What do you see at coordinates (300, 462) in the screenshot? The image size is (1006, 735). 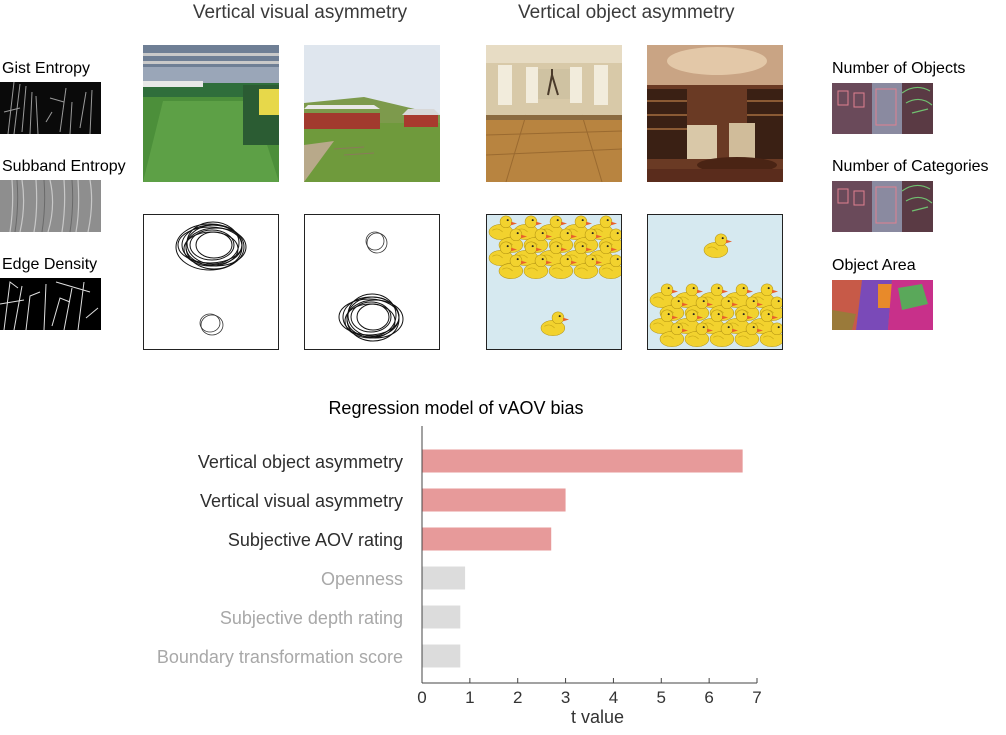 I see `category-label-0: Vertical object asymmetry` at bounding box center [300, 462].